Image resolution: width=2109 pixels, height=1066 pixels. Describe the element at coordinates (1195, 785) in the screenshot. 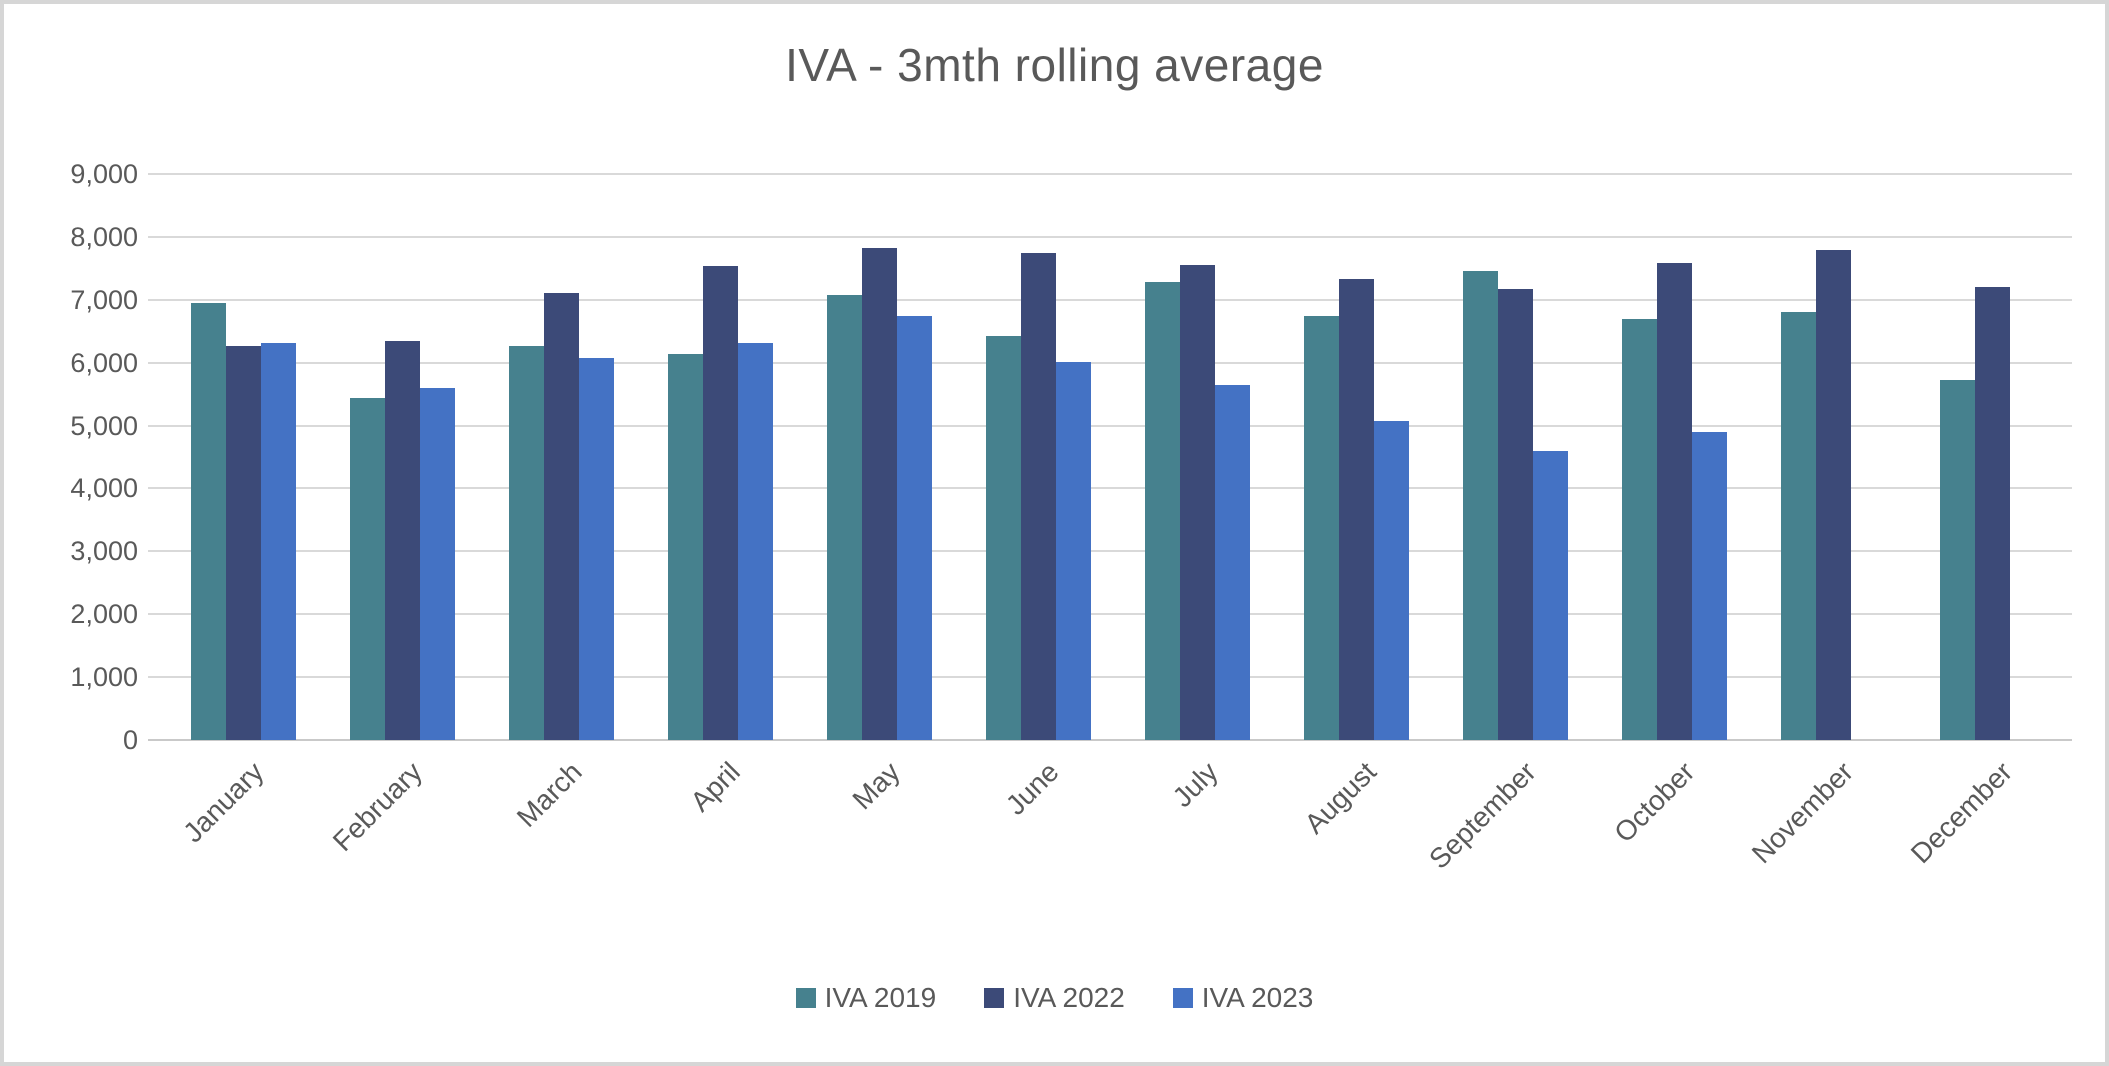

I see `x-axis-label-july: July` at that location.